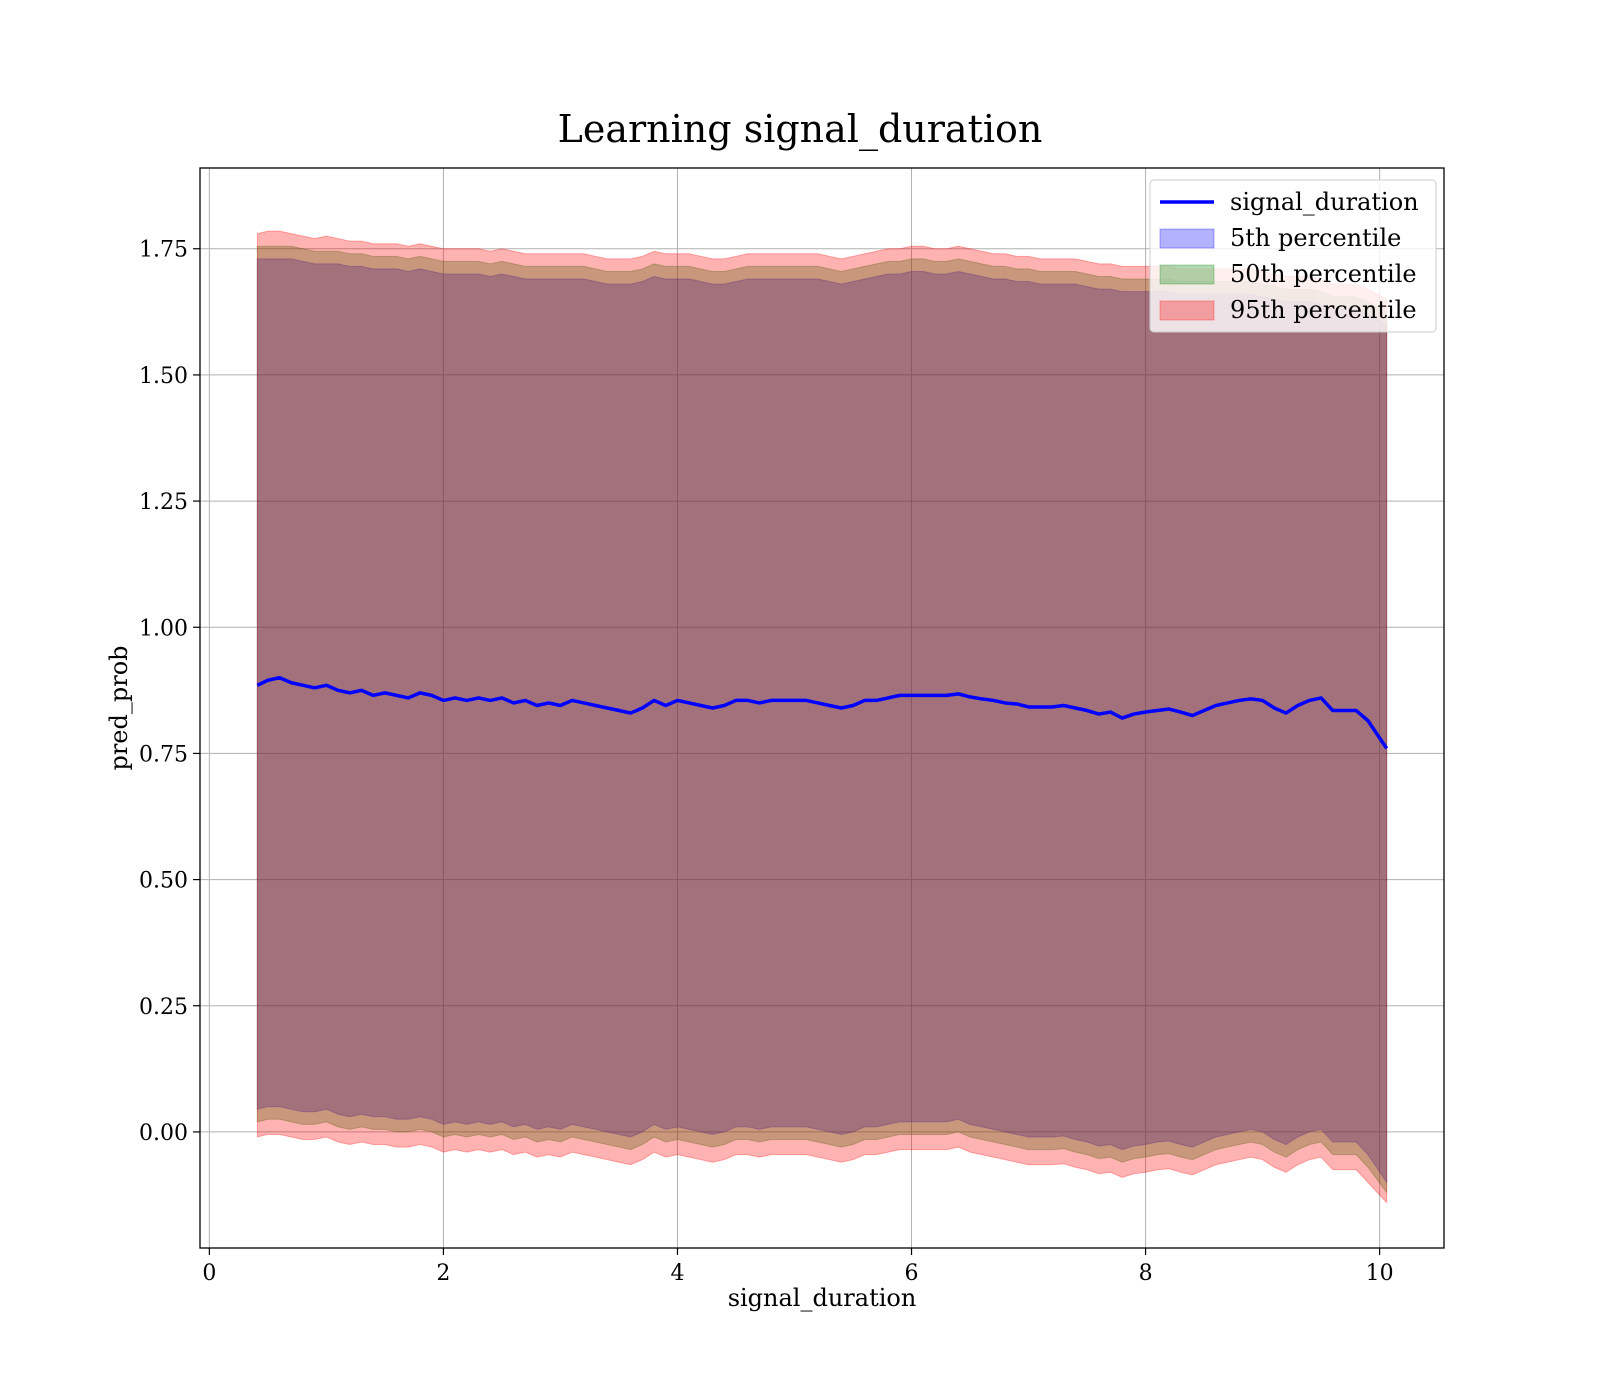 This screenshot has height=1400, width=1600. I want to click on x-axis-label: signal_duration, so click(822, 1298).